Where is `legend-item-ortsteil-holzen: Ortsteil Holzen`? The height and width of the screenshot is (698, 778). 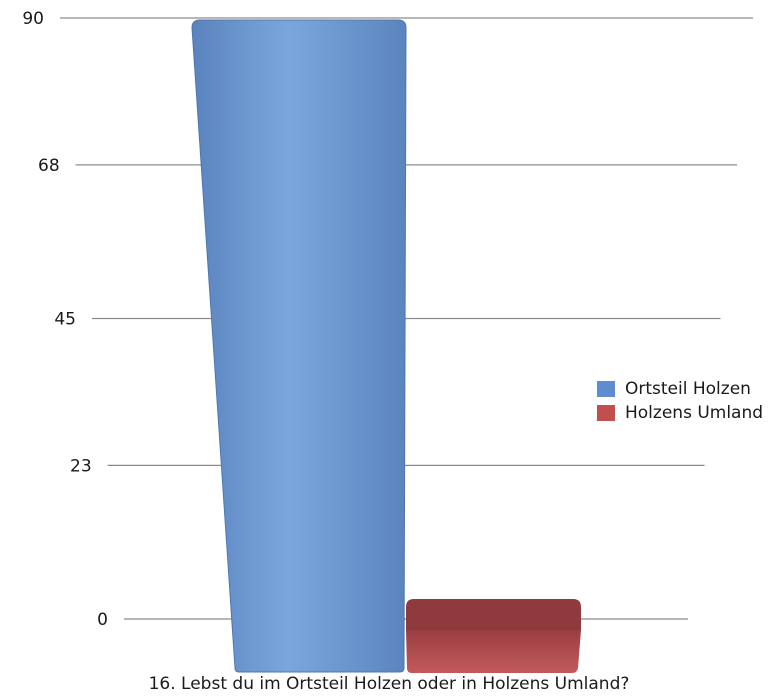 legend-item-ortsteil-holzen: Ortsteil Holzen is located at coordinates (680, 389).